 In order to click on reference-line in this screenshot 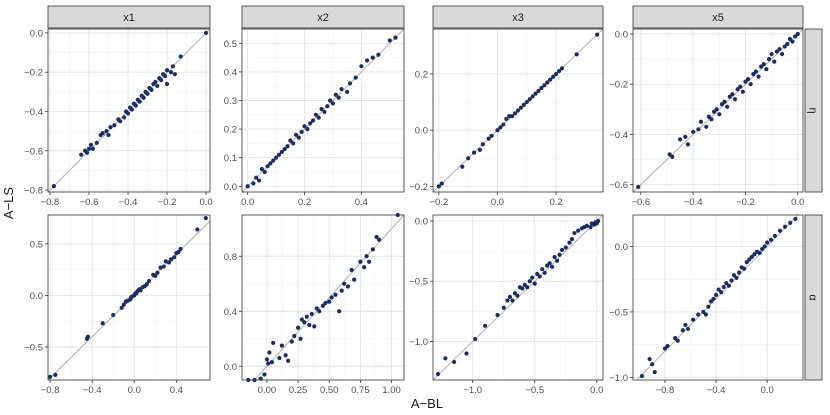, I will do `click(329, 297)`.